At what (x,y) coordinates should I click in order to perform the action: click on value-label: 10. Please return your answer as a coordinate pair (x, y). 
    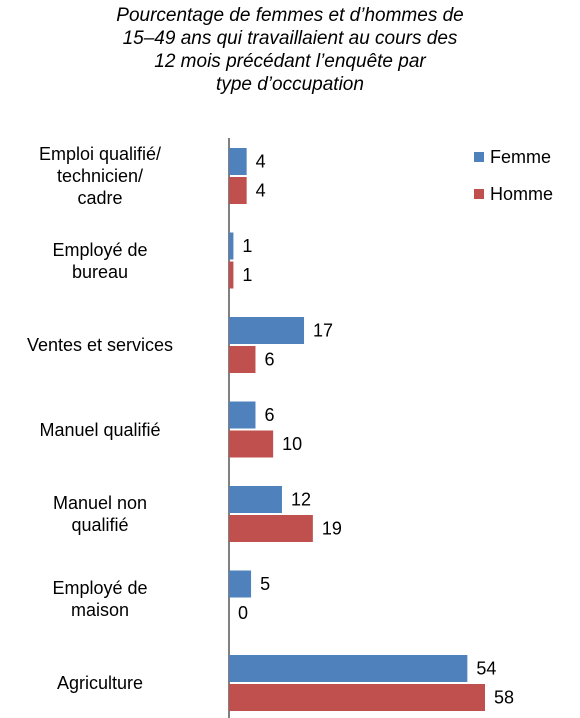
    Looking at the image, I should click on (292, 444).